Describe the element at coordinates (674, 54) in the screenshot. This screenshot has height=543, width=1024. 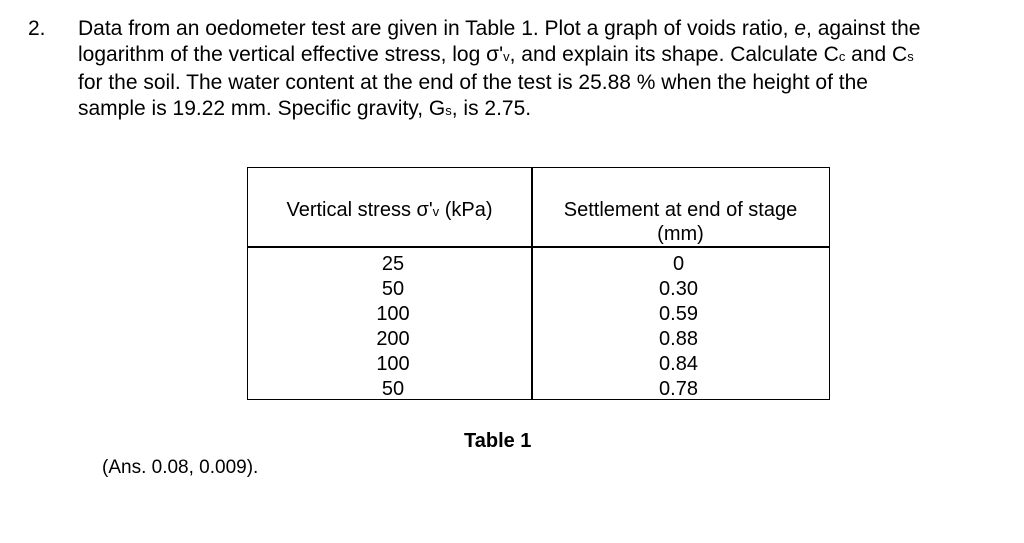
I see `question-text-segment: , and explain its shape. Calculate C` at that location.